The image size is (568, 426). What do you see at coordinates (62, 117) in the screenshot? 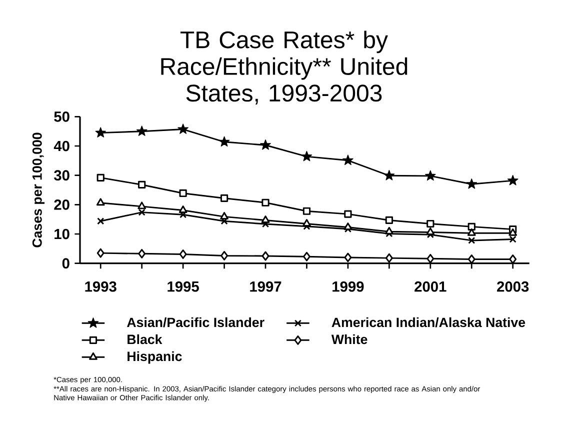
I see `y-tick-label: 50` at bounding box center [62, 117].